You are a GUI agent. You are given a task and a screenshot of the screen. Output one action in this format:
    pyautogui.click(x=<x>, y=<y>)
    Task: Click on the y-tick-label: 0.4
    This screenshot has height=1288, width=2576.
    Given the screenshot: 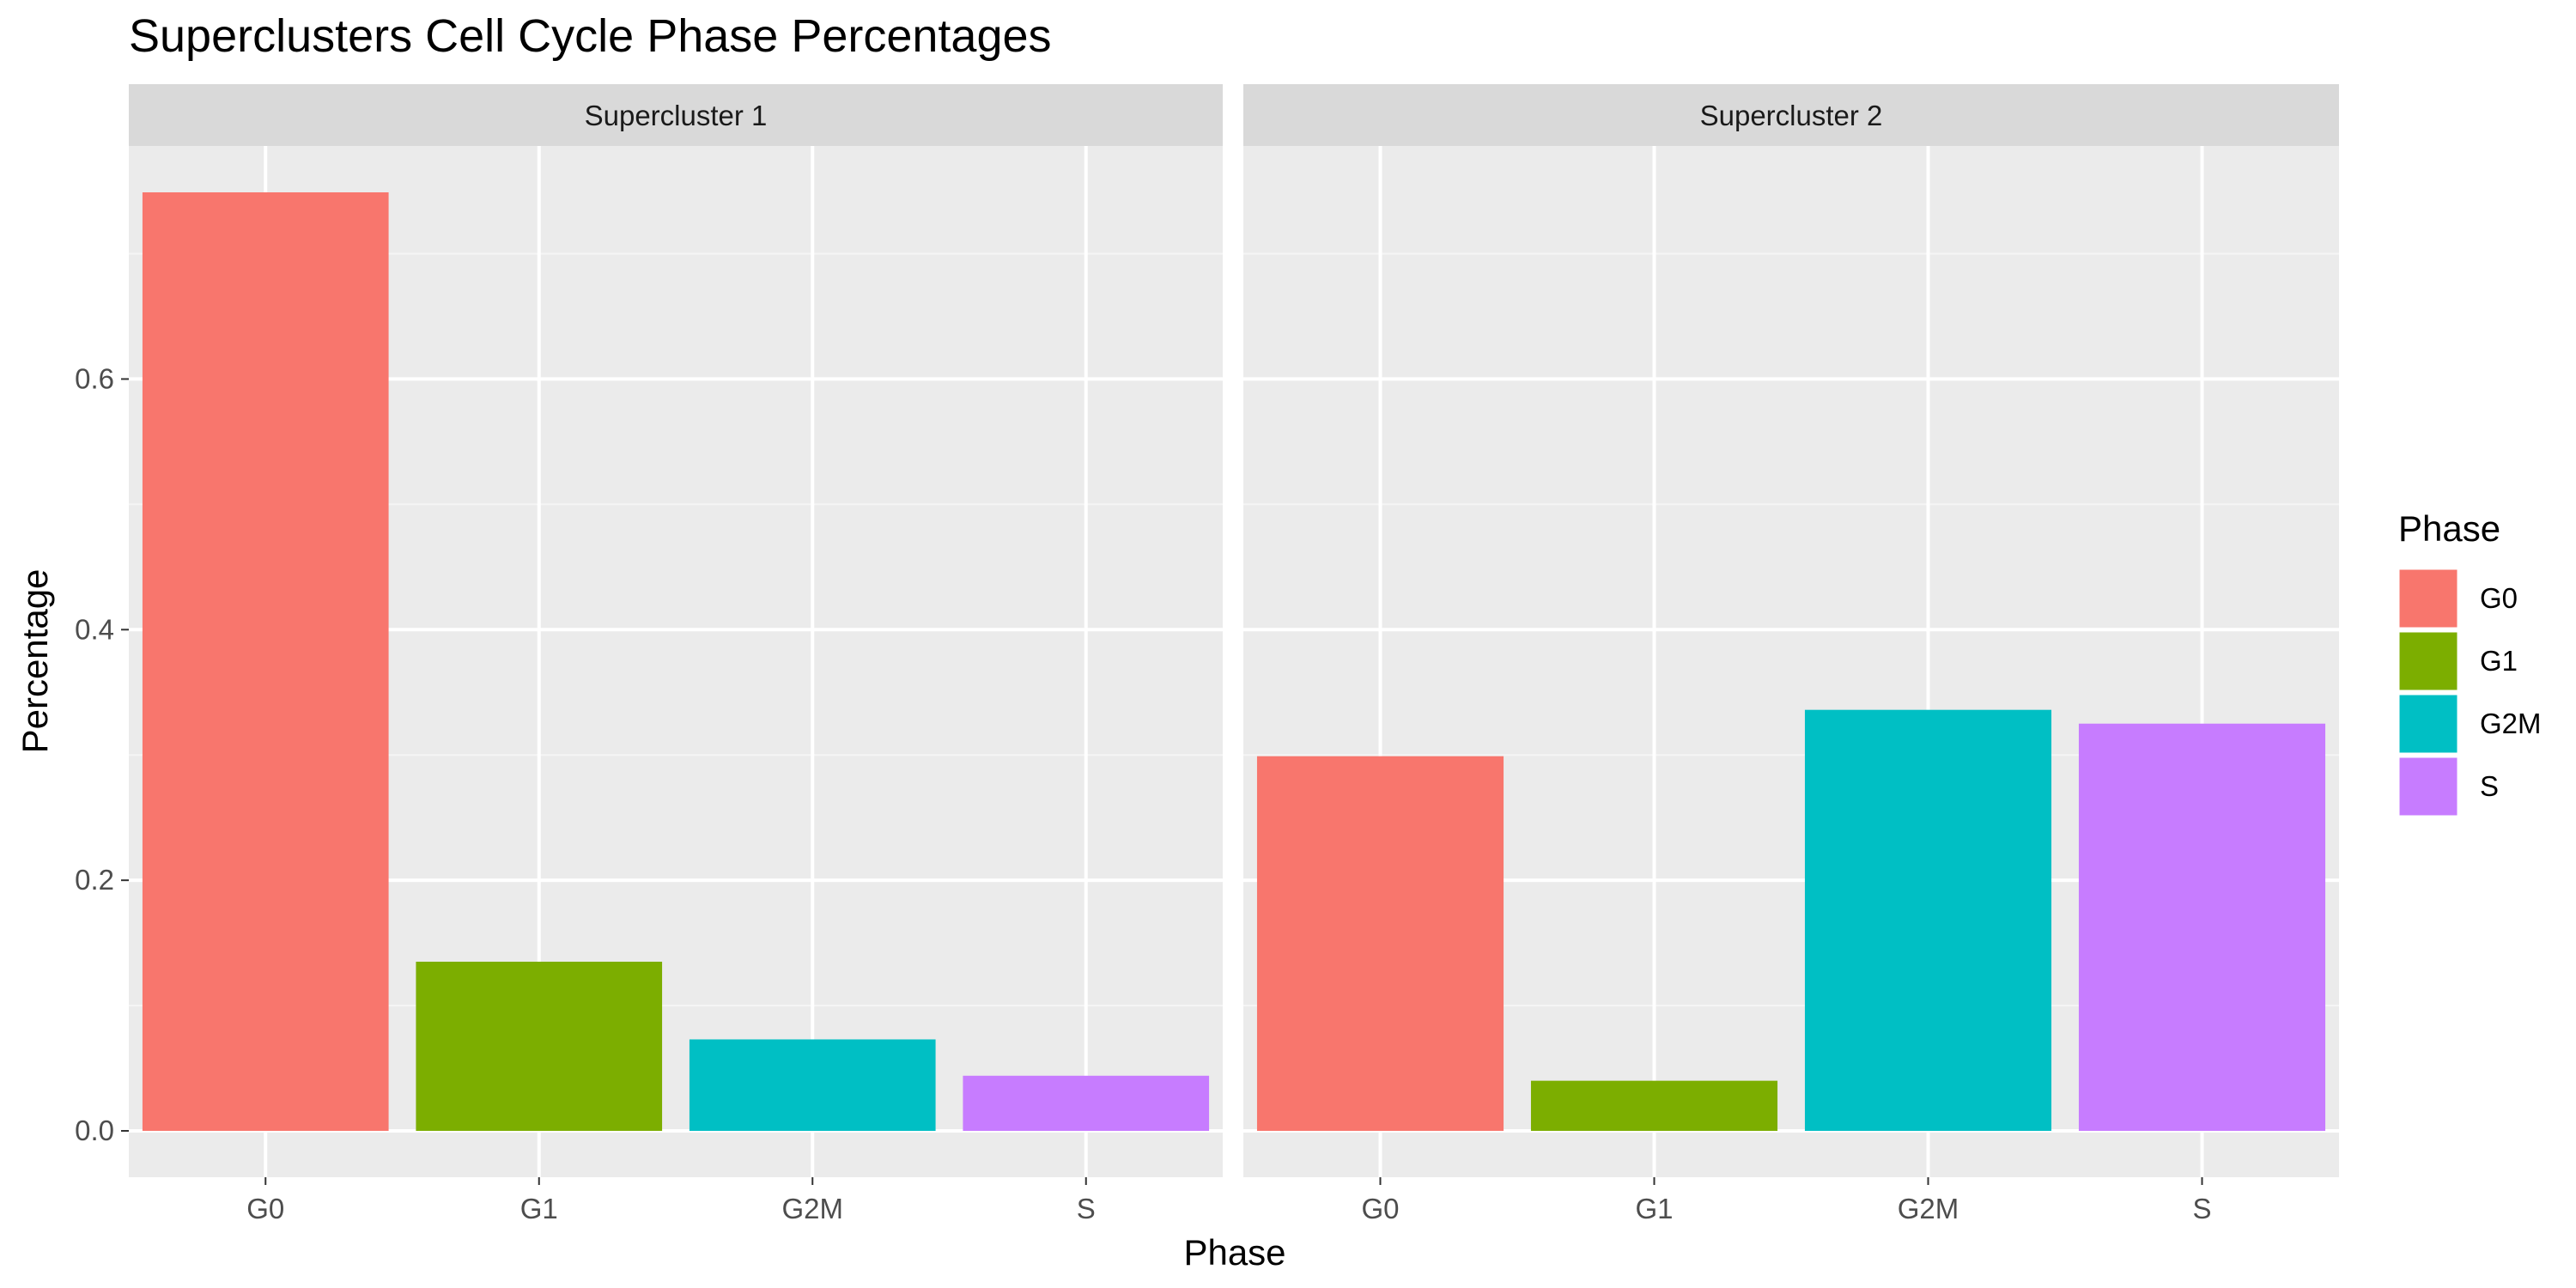 What is the action you would take?
    pyautogui.click(x=94, y=629)
    